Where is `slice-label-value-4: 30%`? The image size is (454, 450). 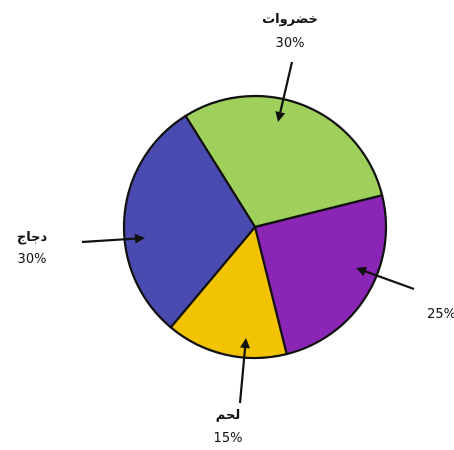 slice-label-value-4: 30% is located at coordinates (32, 259).